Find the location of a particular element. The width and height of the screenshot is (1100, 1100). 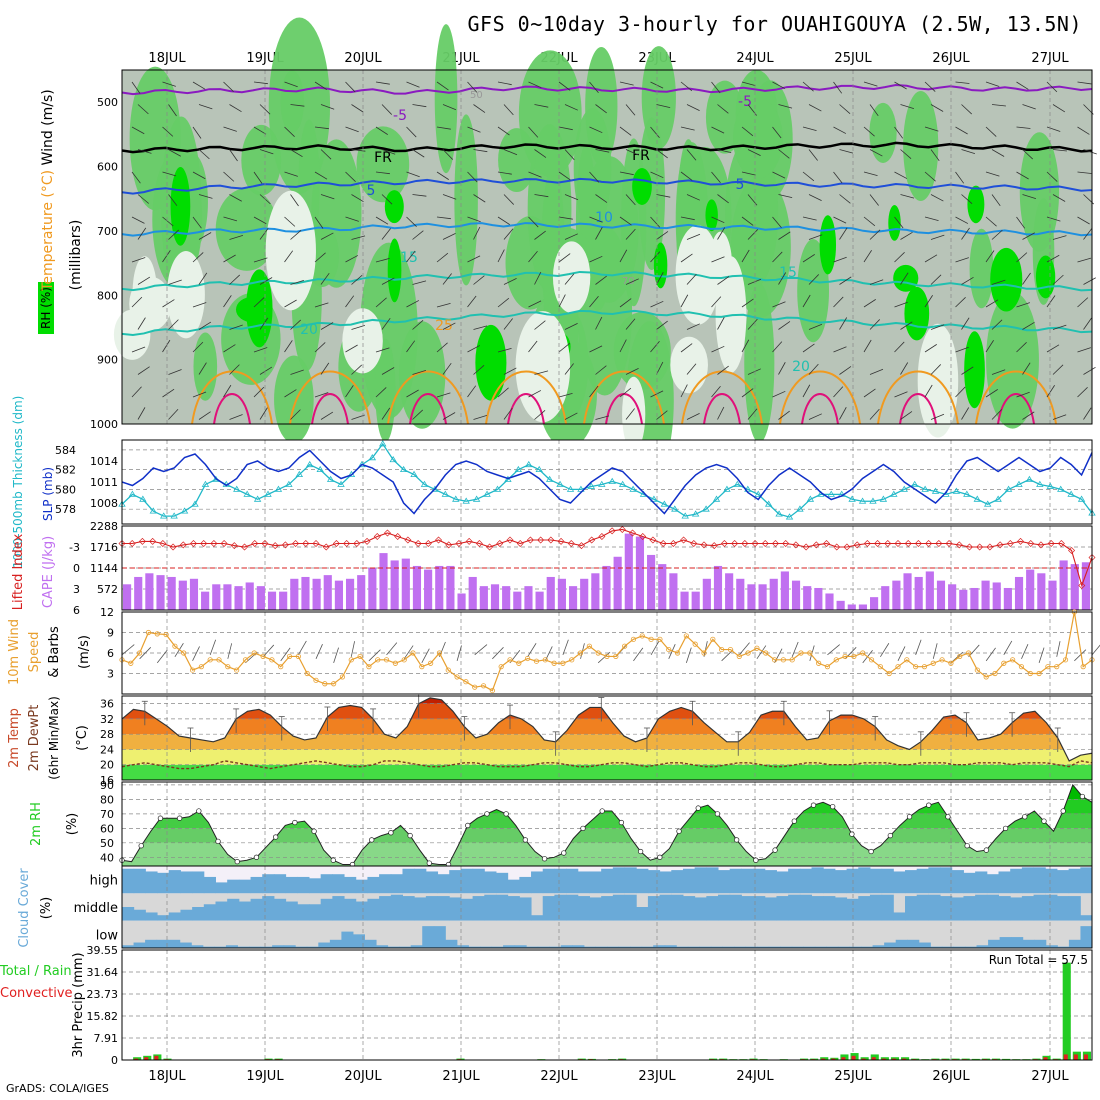

y-tick-label: 7.91 is located at coordinates (106, 1038).